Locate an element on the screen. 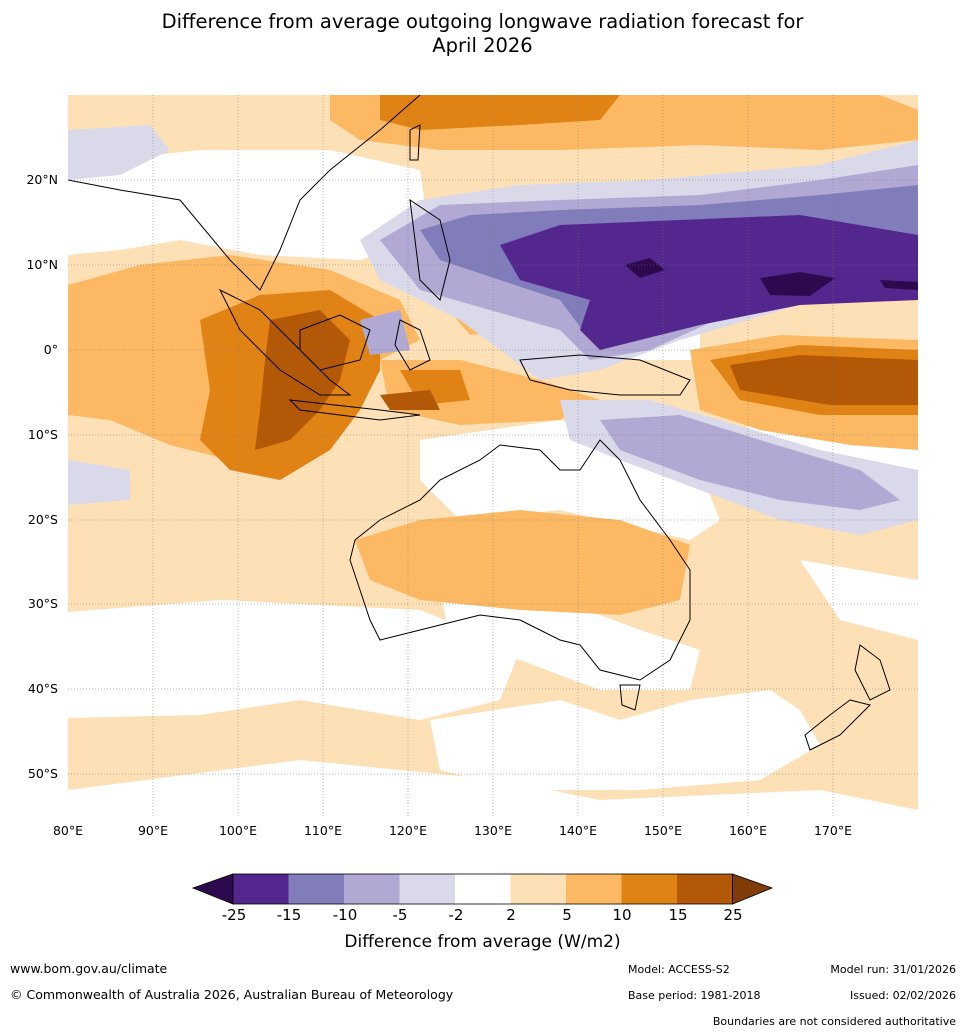 This screenshot has height=1035, width=965. colorbar-tick-2: -15 is located at coordinates (289, 915).